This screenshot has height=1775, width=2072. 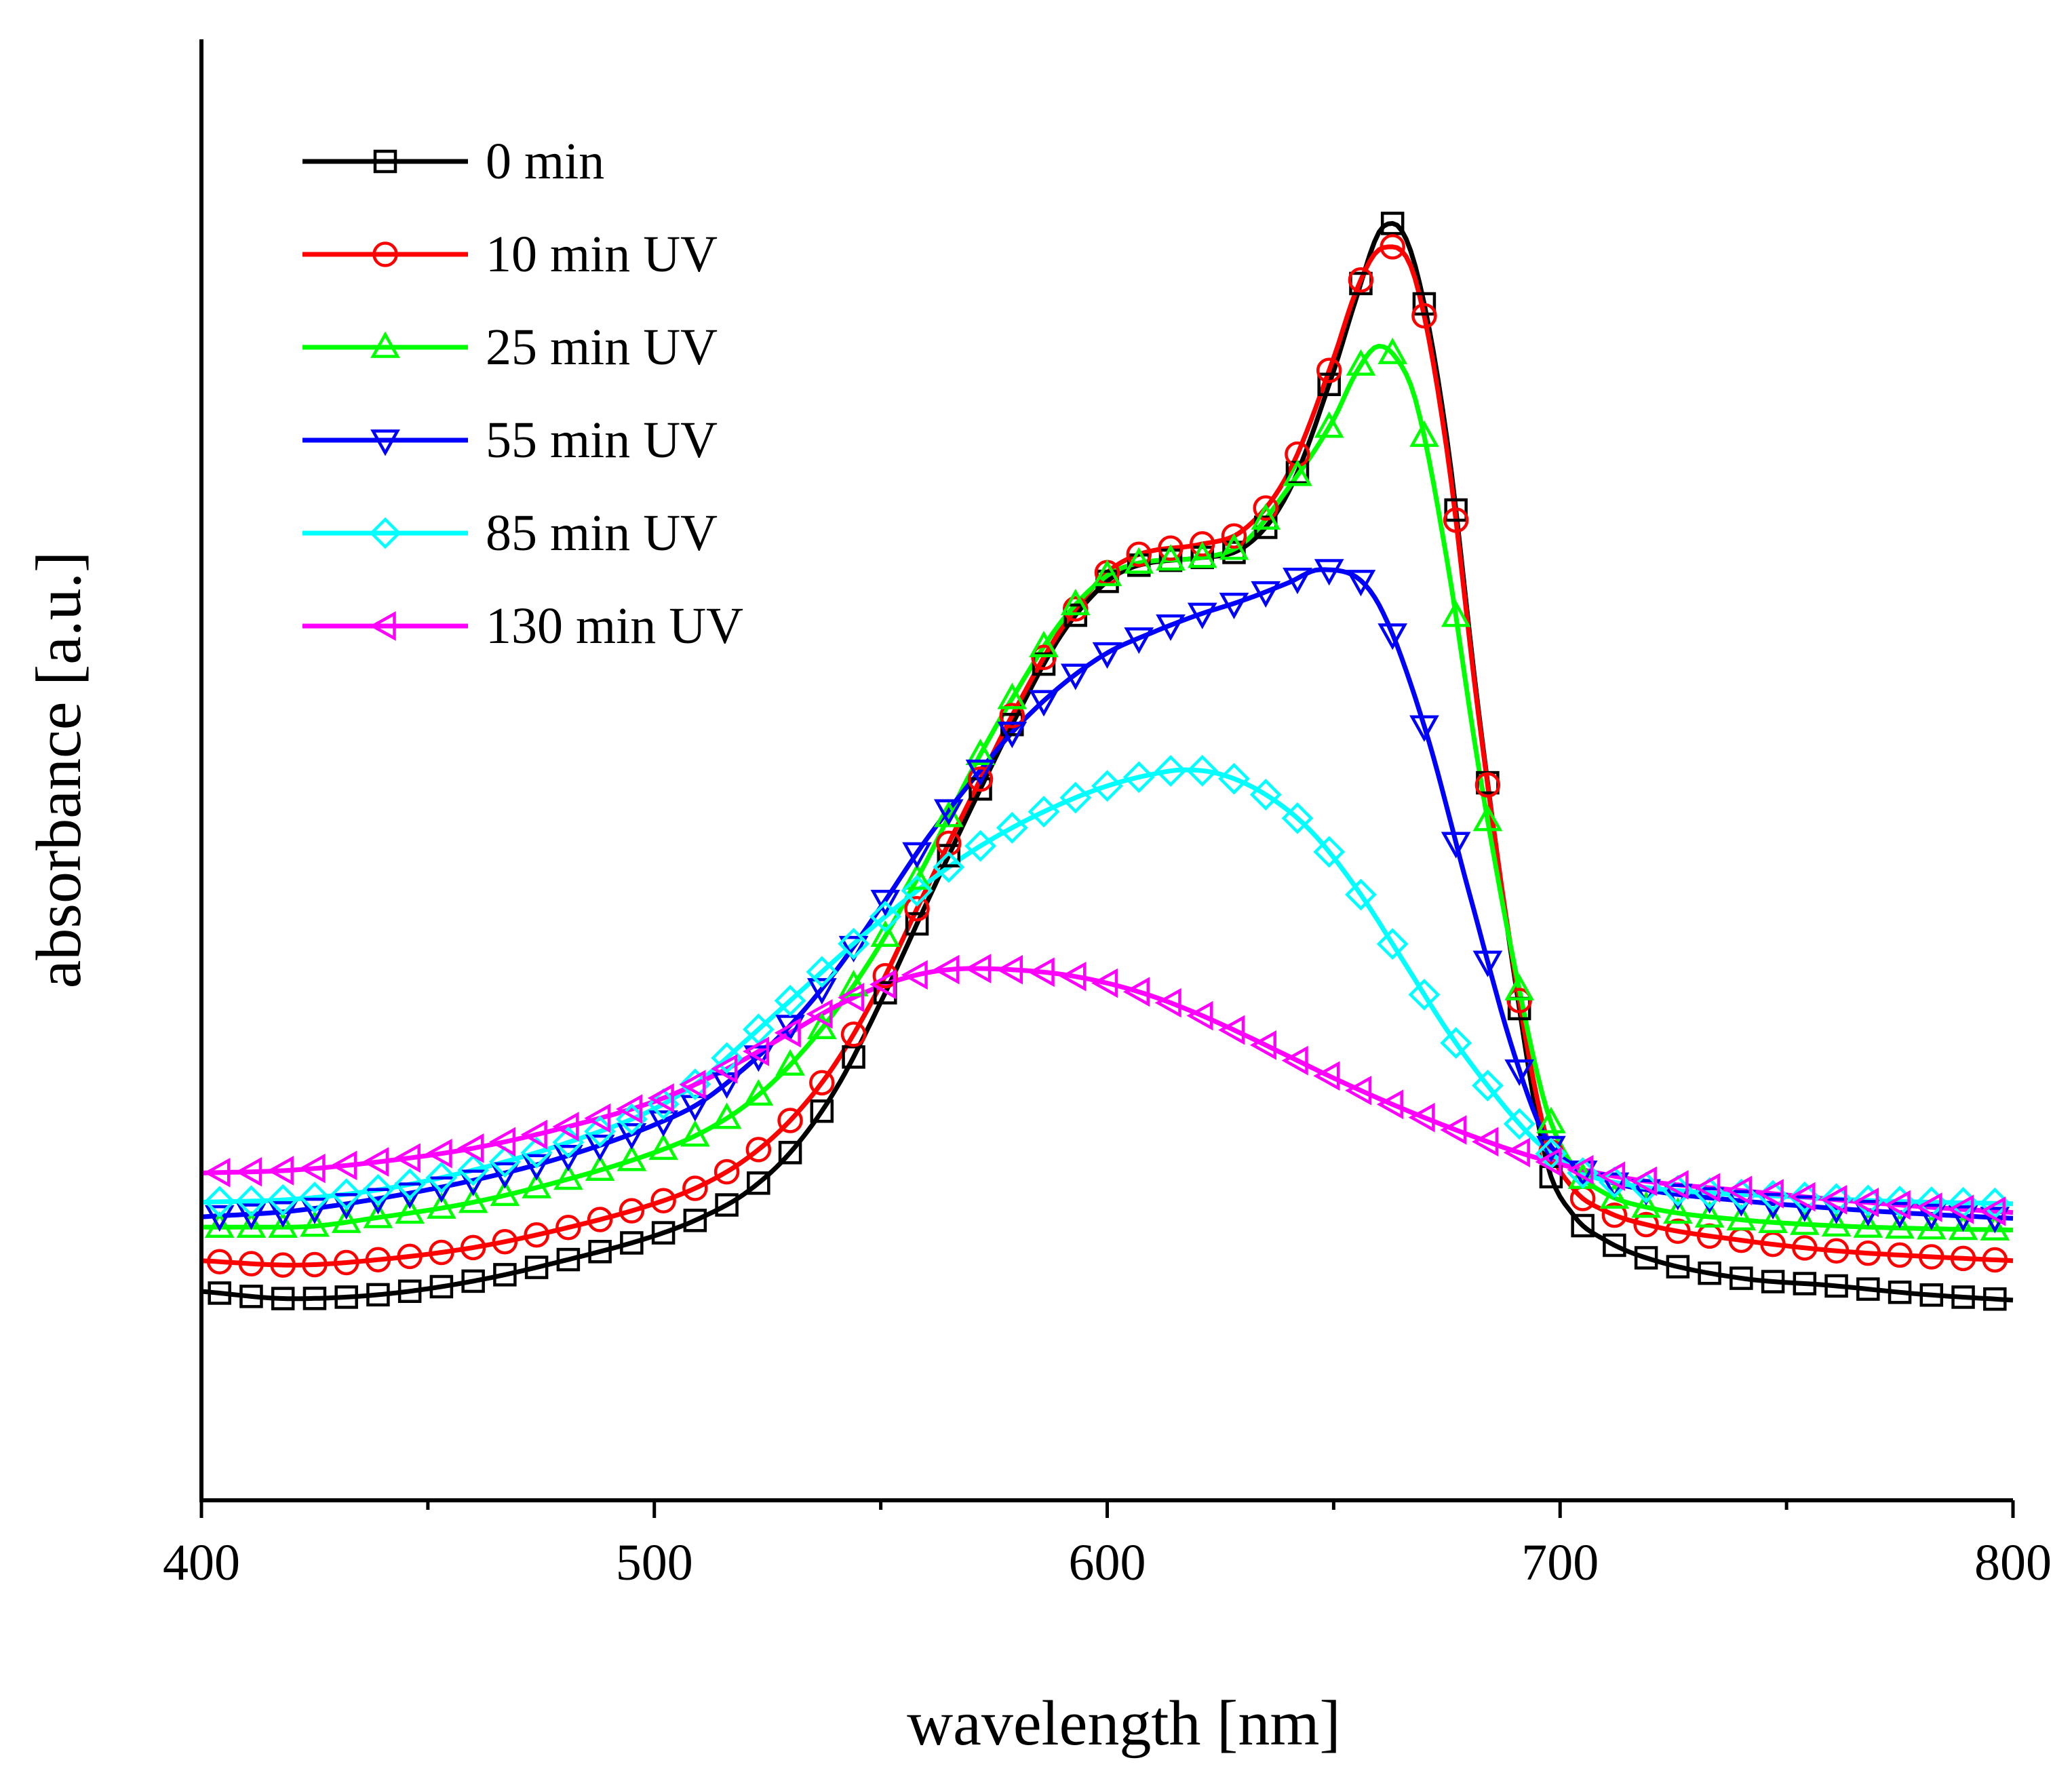 I want to click on x-axis-title: wavelength [nm], so click(x=1124, y=1724).